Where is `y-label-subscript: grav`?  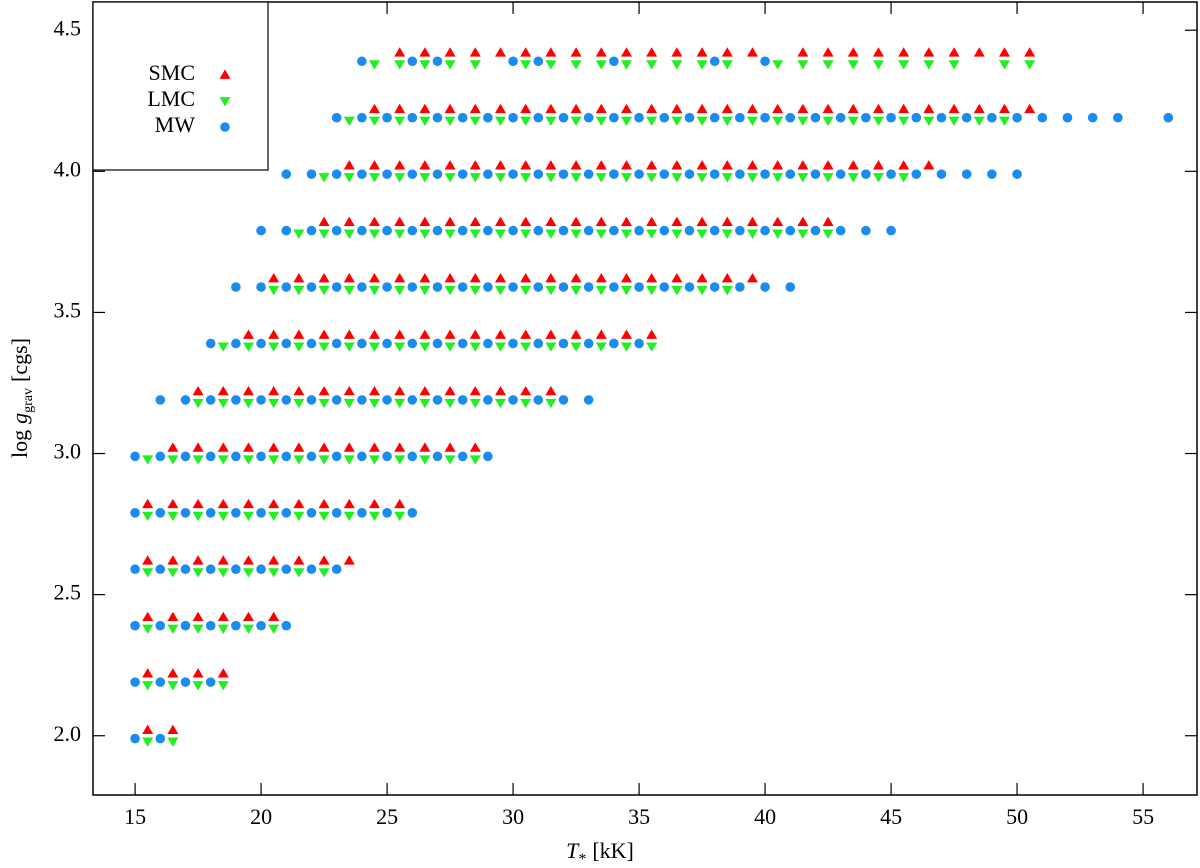
y-label-subscript: grav is located at coordinates (28, 400).